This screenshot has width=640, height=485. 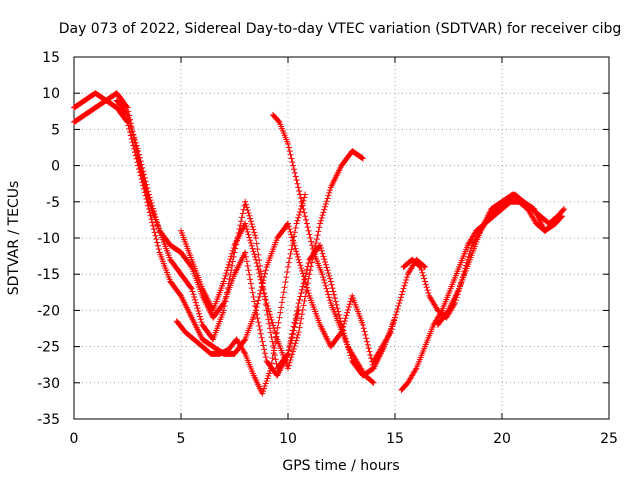 What do you see at coordinates (48, 275) in the screenshot?
I see `y-tick-label: -15` at bounding box center [48, 275].